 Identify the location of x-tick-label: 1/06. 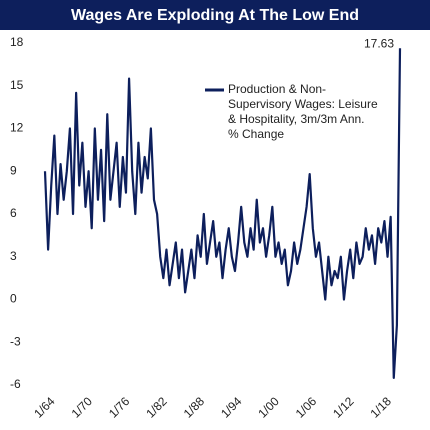
(306, 407).